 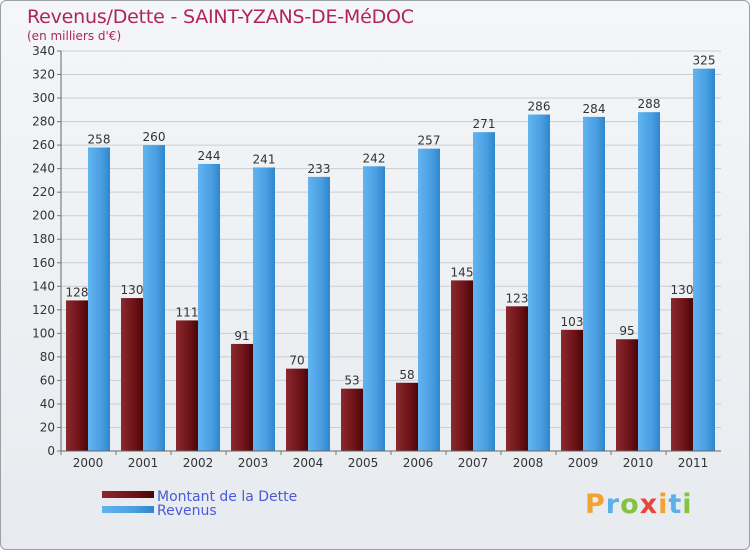 What do you see at coordinates (473, 463) in the screenshot?
I see `x-tick-label: 2007` at bounding box center [473, 463].